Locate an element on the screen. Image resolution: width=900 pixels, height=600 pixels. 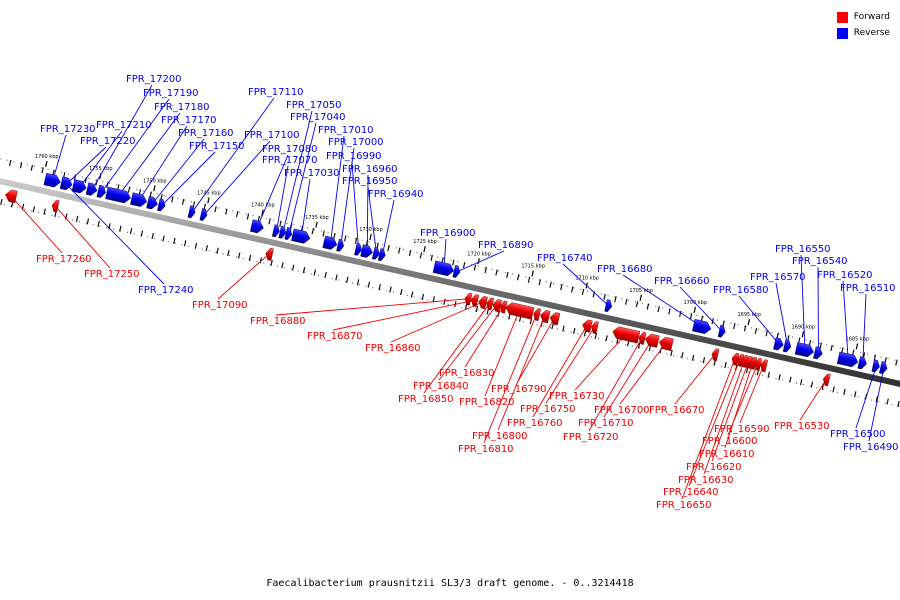
gene-label: FPR_17010 is located at coordinates (346, 130).